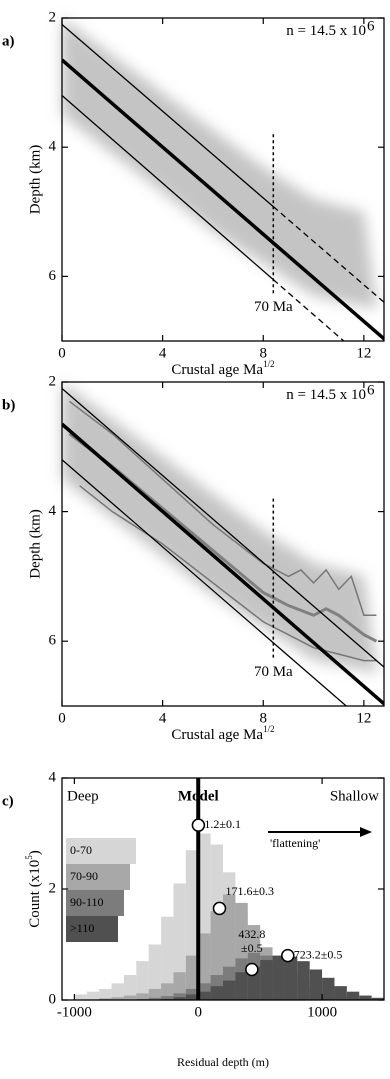  What do you see at coordinates (35, 544) in the screenshot?
I see `y-axis-label: Depth (km)` at bounding box center [35, 544].